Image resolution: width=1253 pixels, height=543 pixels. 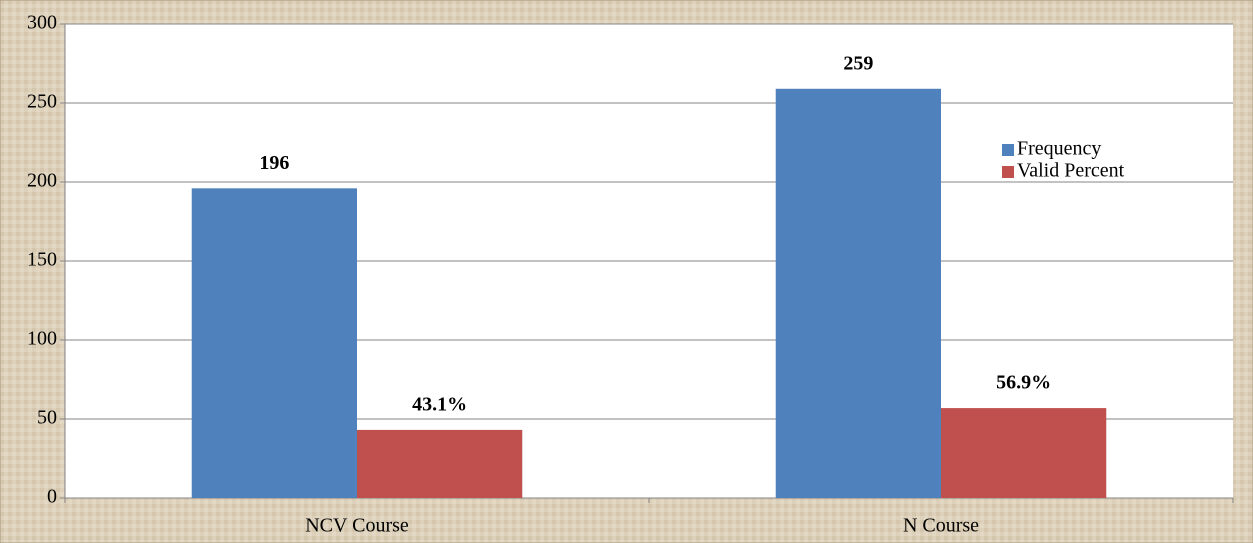 What do you see at coordinates (1059, 149) in the screenshot?
I see `legend-label: Frequency` at bounding box center [1059, 149].